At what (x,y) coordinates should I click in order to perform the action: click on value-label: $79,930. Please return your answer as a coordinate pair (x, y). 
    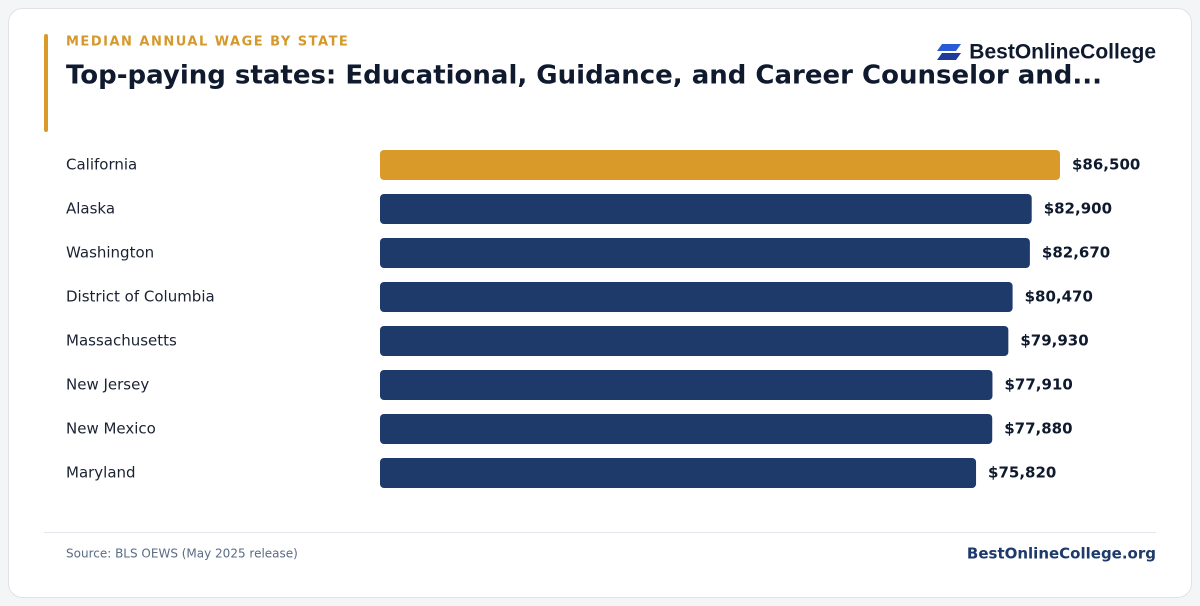
    Looking at the image, I should click on (1054, 341).